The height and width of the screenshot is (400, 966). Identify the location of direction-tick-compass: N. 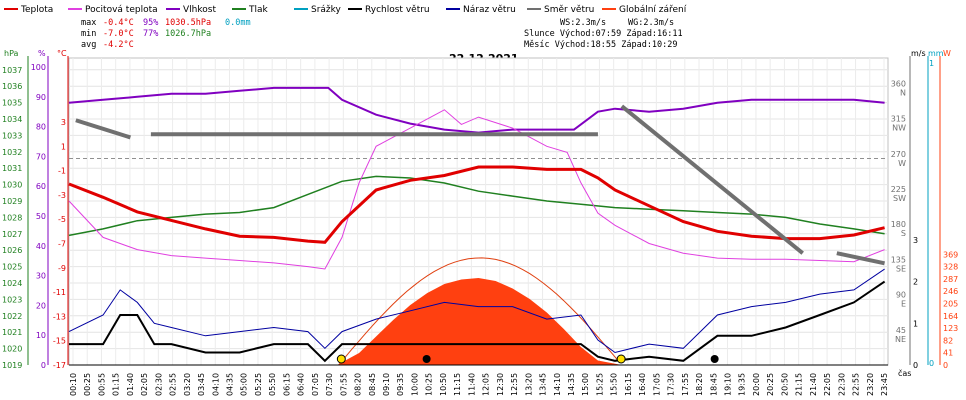
(903, 92).